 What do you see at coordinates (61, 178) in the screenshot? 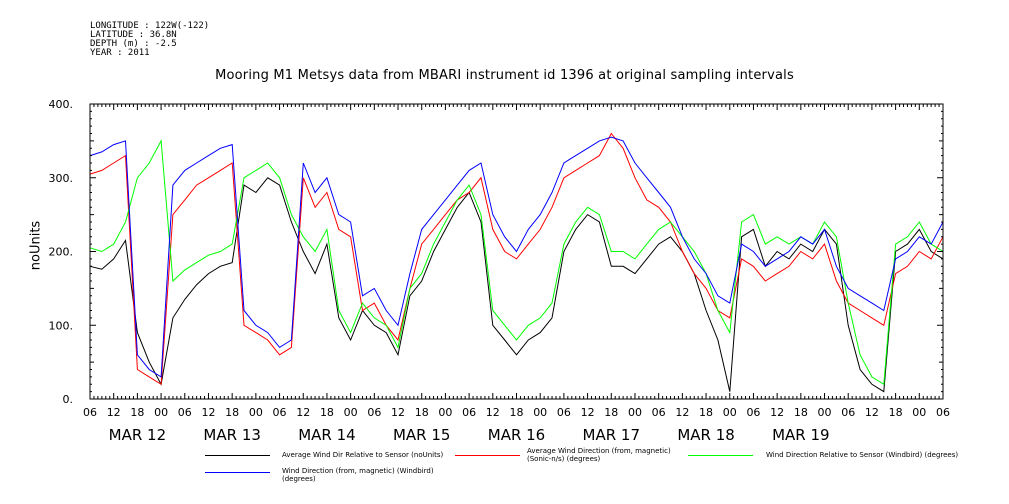
I see `y-tick-label: 300.` at bounding box center [61, 178].